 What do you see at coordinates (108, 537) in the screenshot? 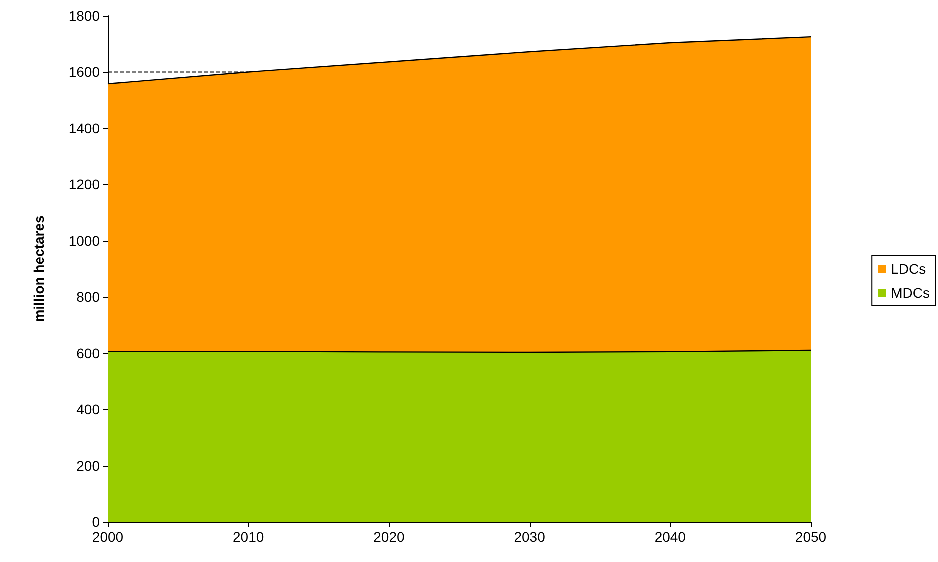
I see `x-tick-label: 2000` at bounding box center [108, 537].